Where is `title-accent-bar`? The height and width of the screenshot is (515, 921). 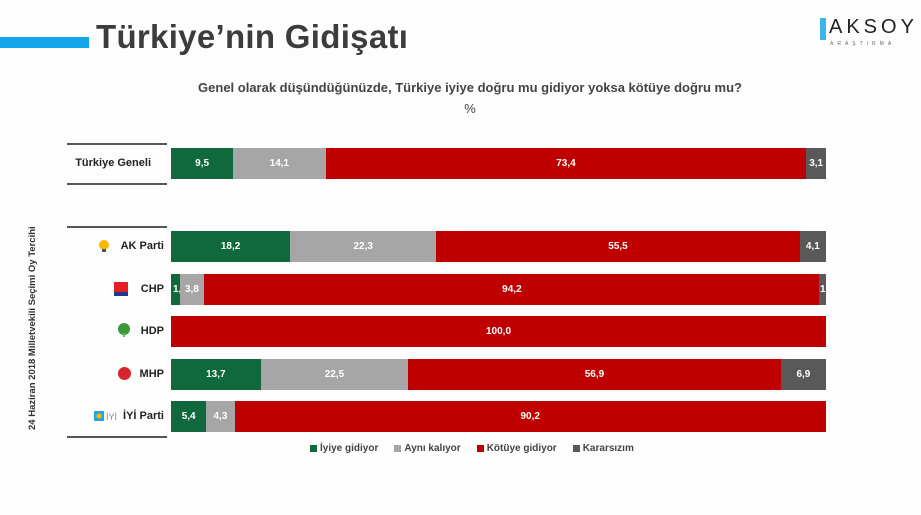
title-accent-bar is located at coordinates (44, 42).